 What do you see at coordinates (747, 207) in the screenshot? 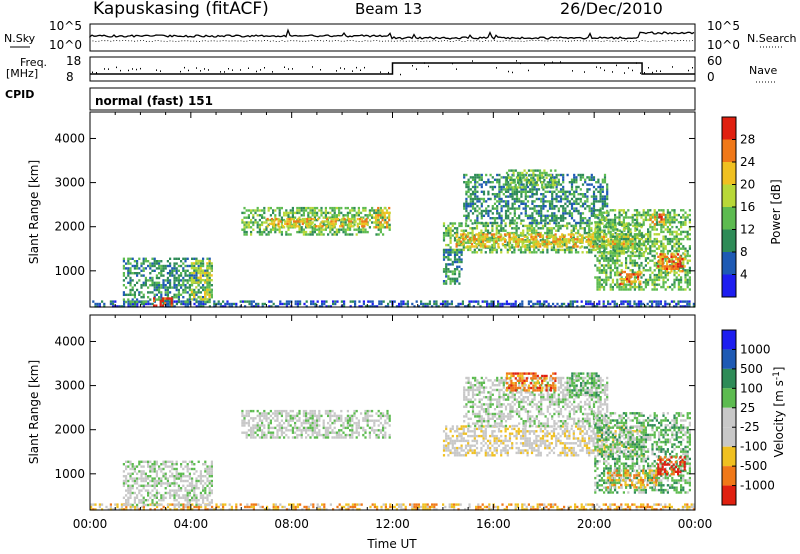
I see `power-colorbar-tick-label-3: 16` at bounding box center [747, 207].